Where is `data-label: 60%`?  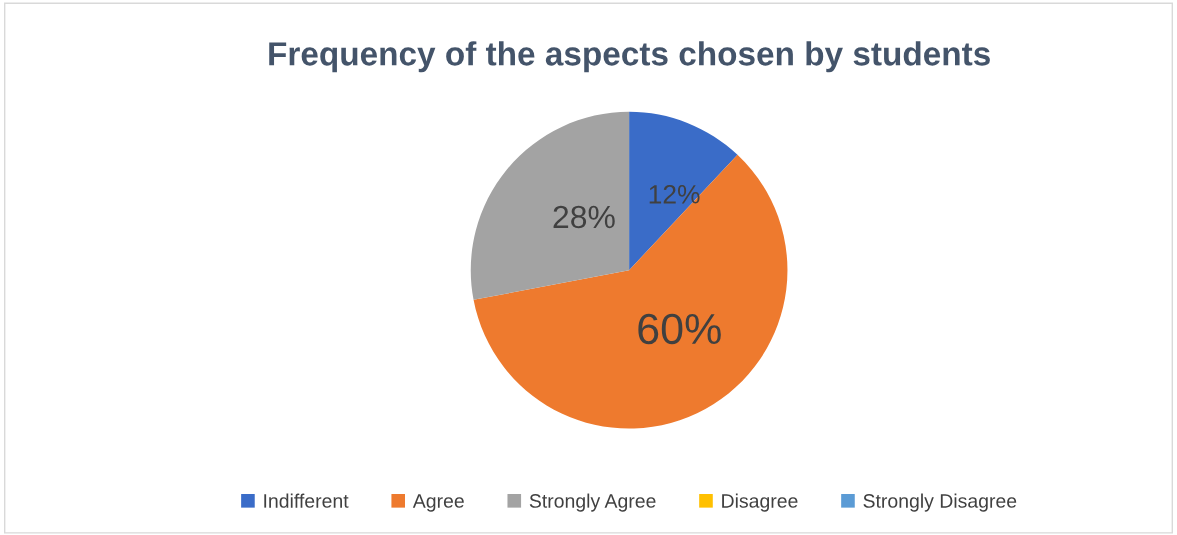 data-label: 60% is located at coordinates (679, 329).